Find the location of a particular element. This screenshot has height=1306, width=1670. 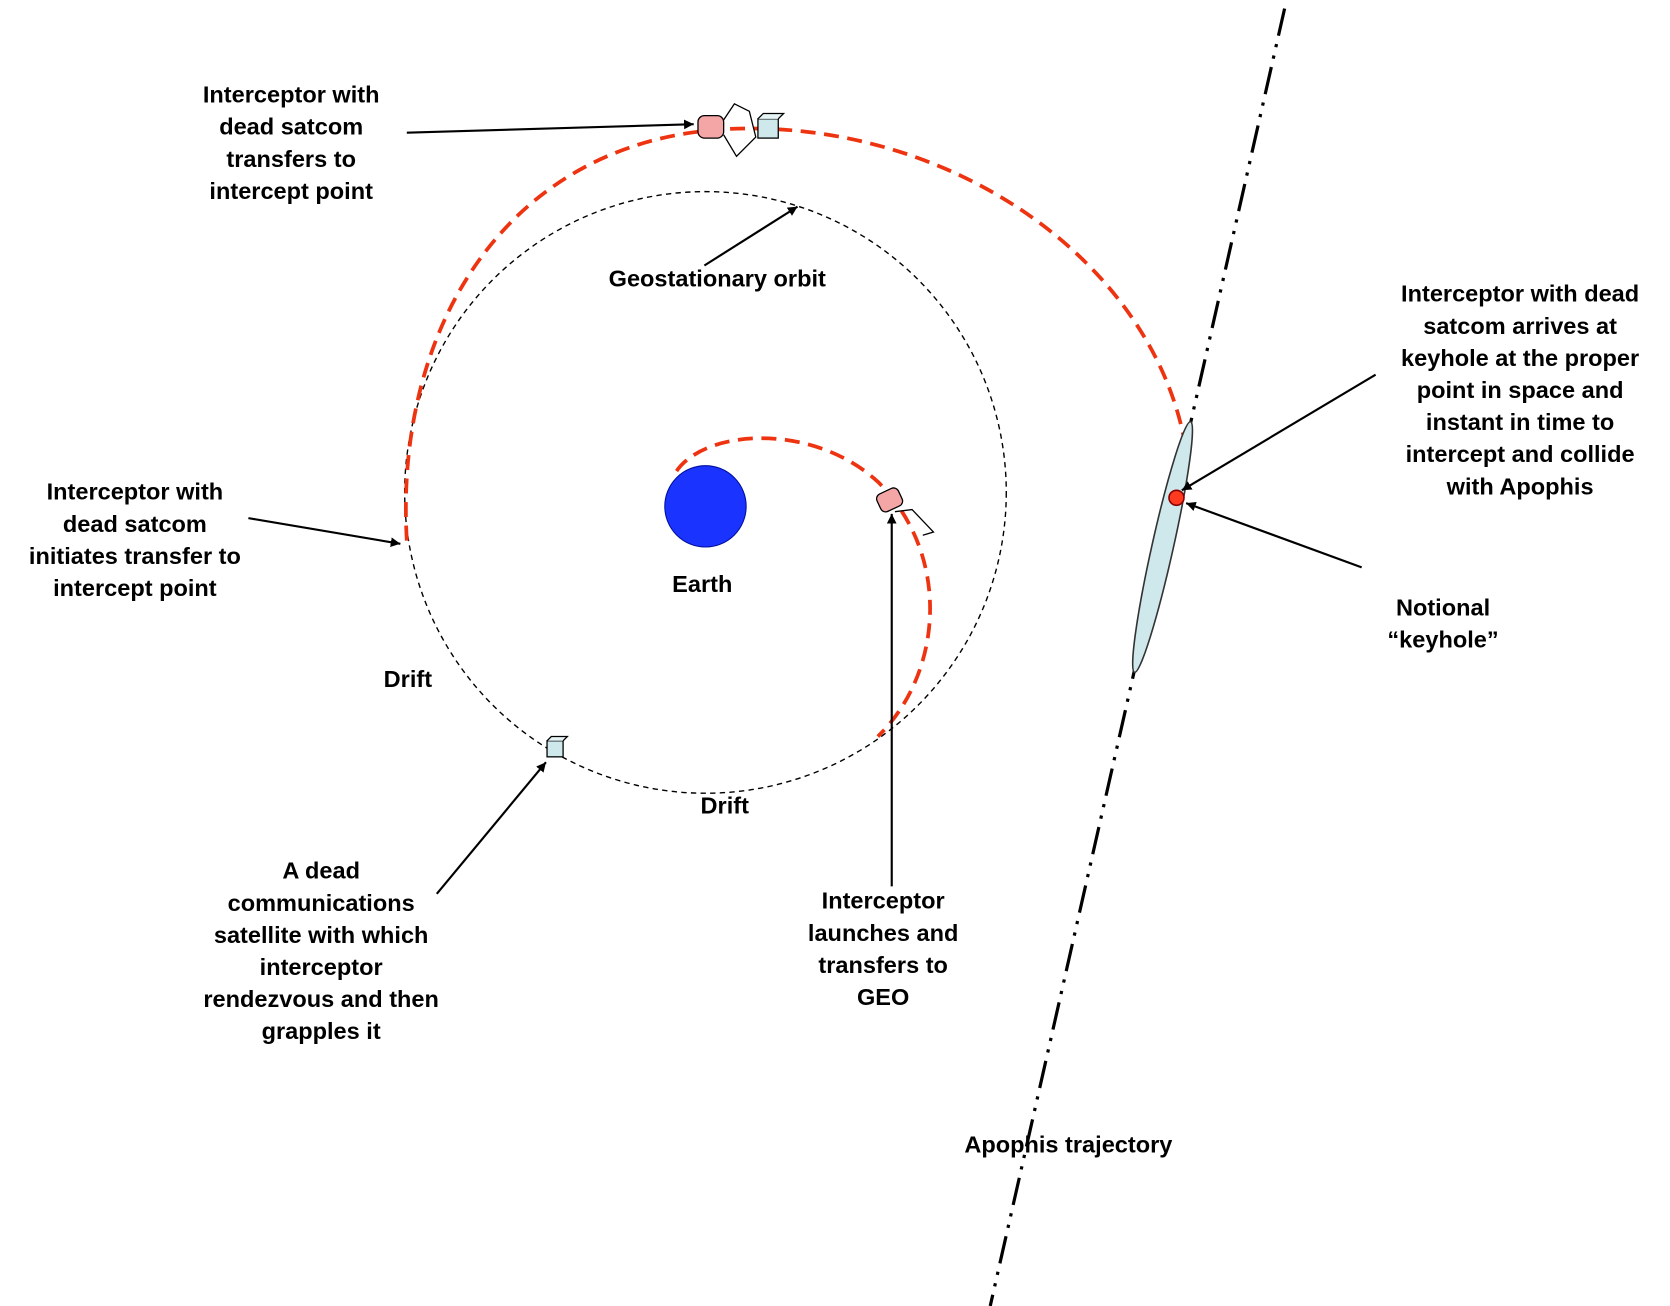

intercept-point is located at coordinates (1176, 498).